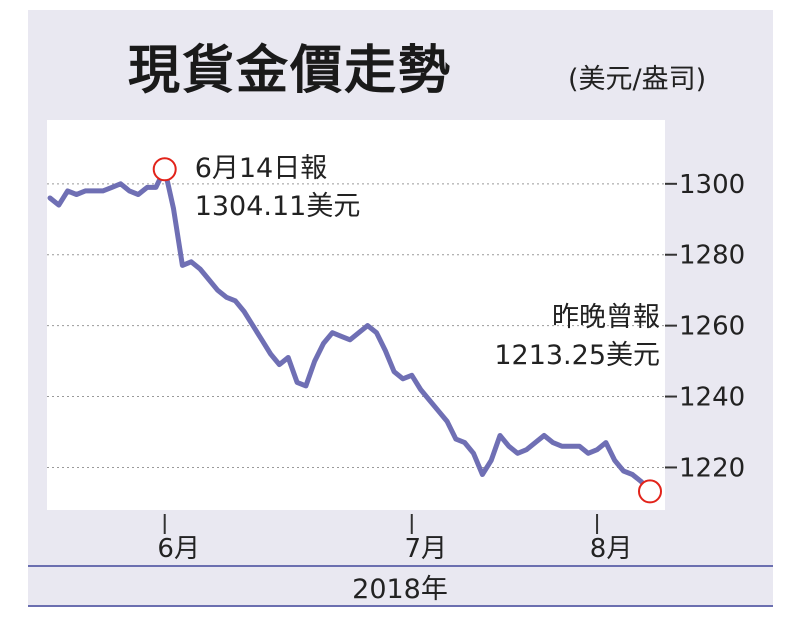  What do you see at coordinates (712, 327) in the screenshot?
I see `y-tick-label: 1260` at bounding box center [712, 327].